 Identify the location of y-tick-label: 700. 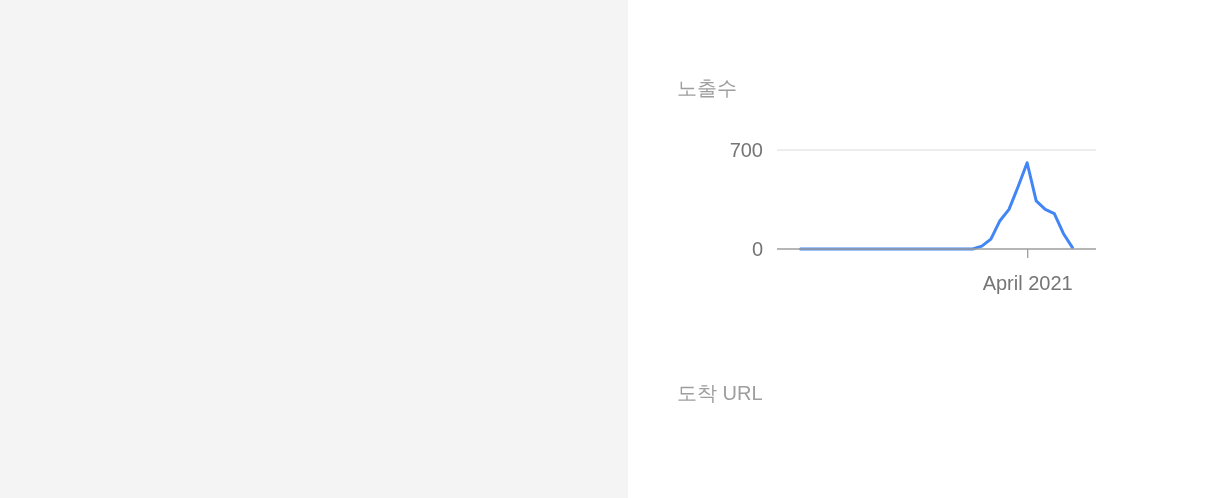
(746, 150).